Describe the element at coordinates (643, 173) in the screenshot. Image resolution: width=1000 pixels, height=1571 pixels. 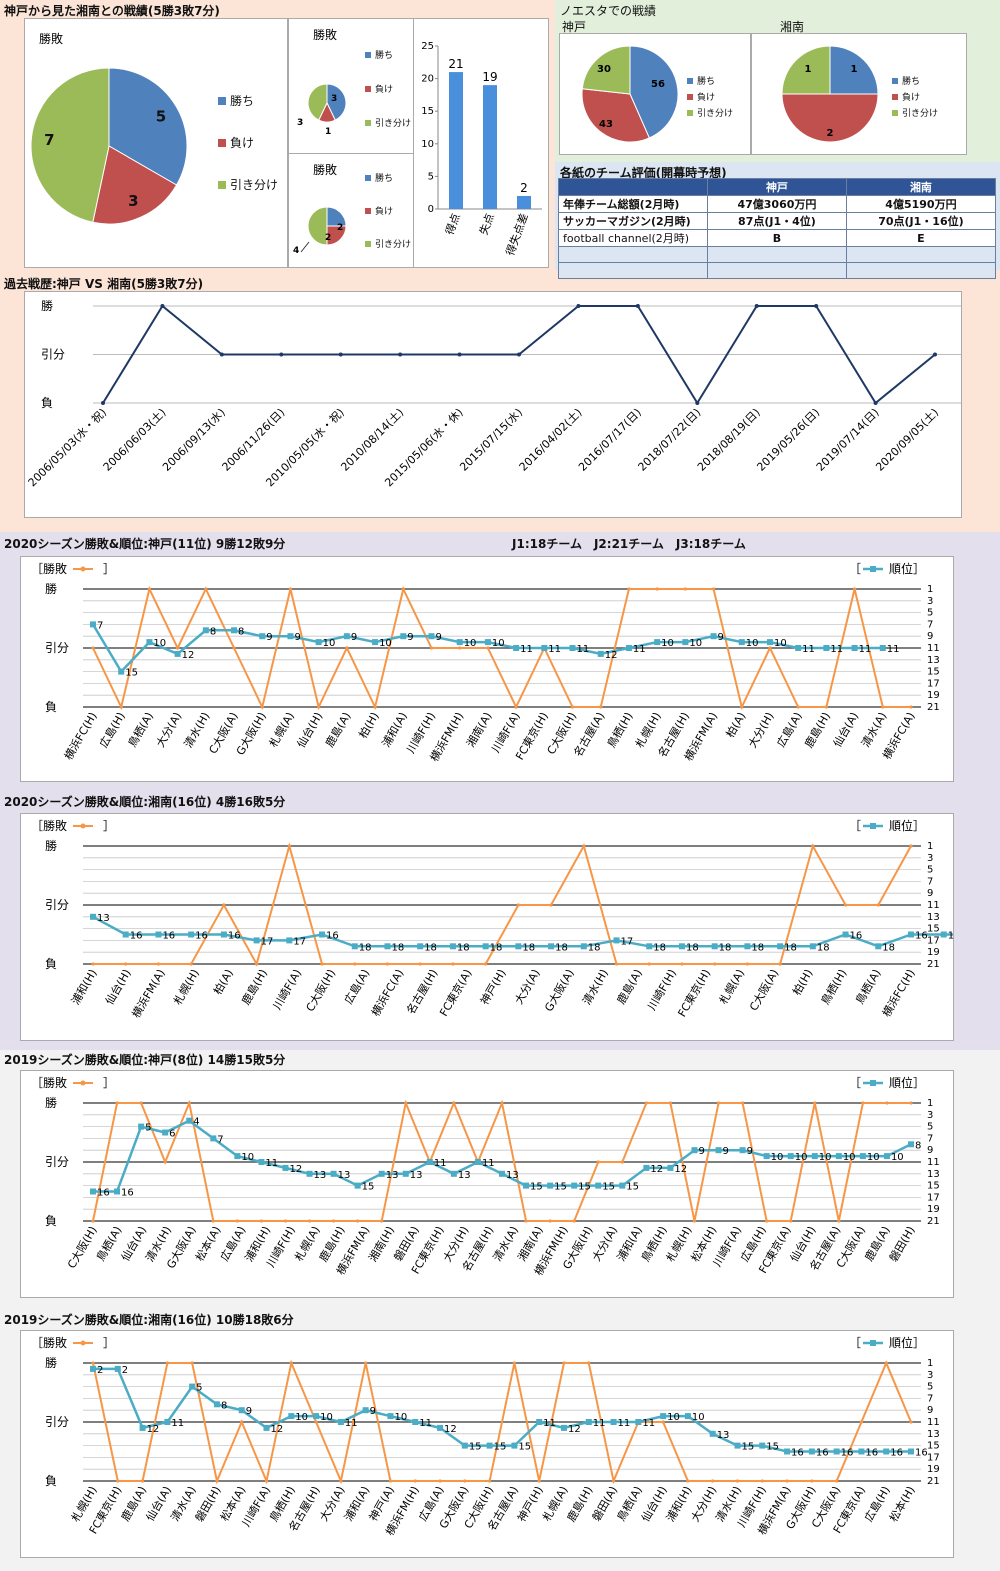
I see `ratings-title: 各紙のチーム評価(開幕時予想)` at that location.